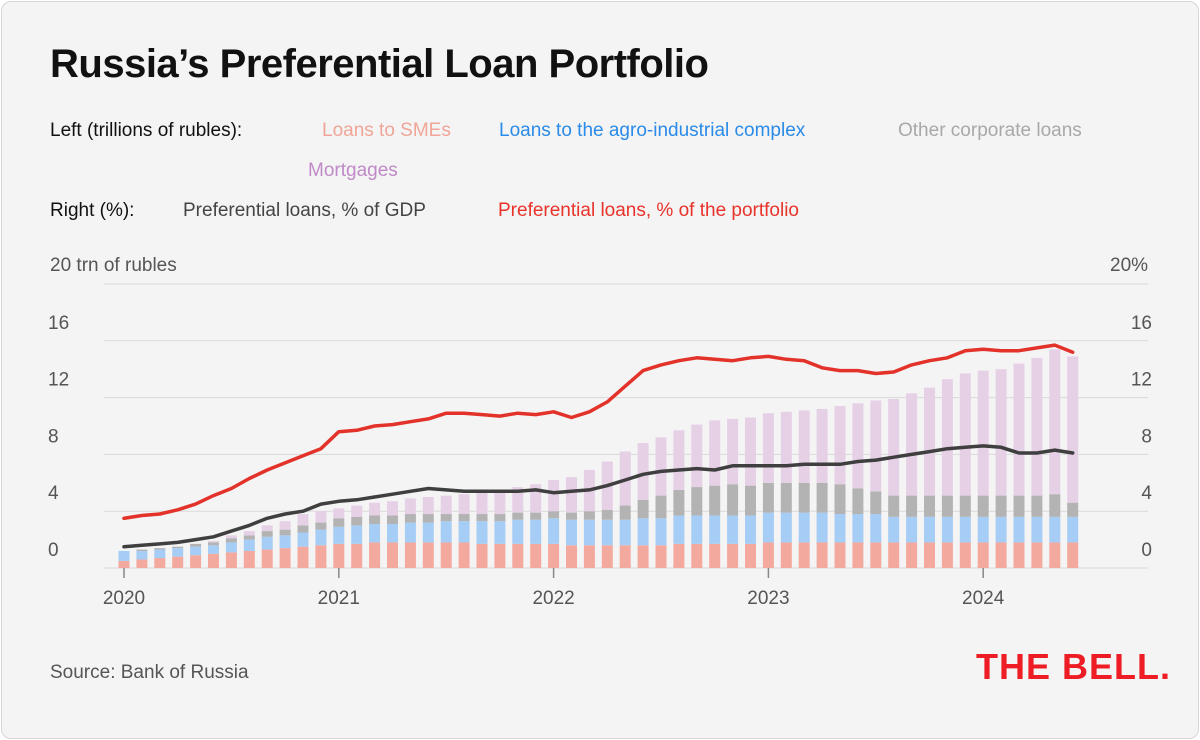  I want to click on y-tick-left: 4, so click(53, 493).